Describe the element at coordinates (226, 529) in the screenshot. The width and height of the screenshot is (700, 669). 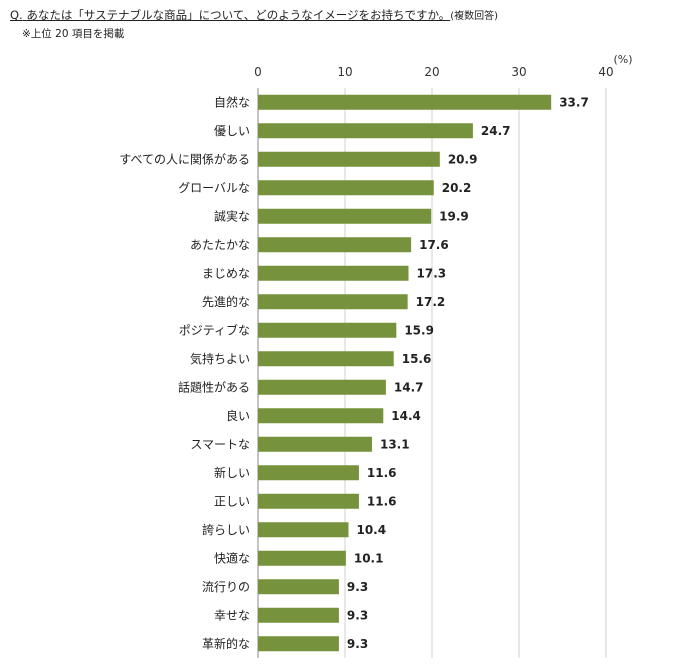
I see `category-label: 誇らしい` at that location.